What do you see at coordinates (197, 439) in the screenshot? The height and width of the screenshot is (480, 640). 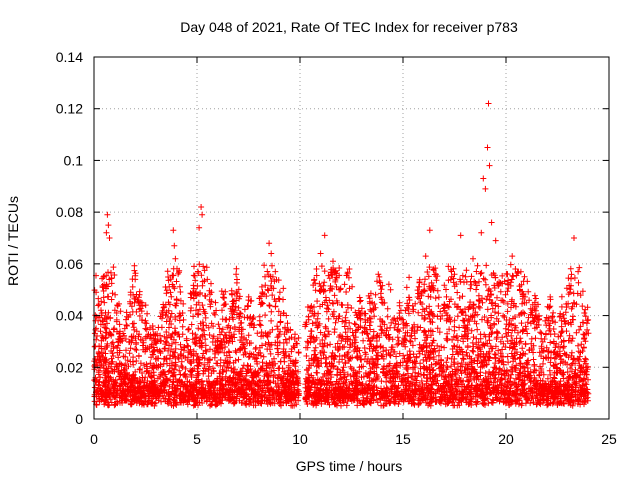 I see `x-tick-label: 5` at bounding box center [197, 439].